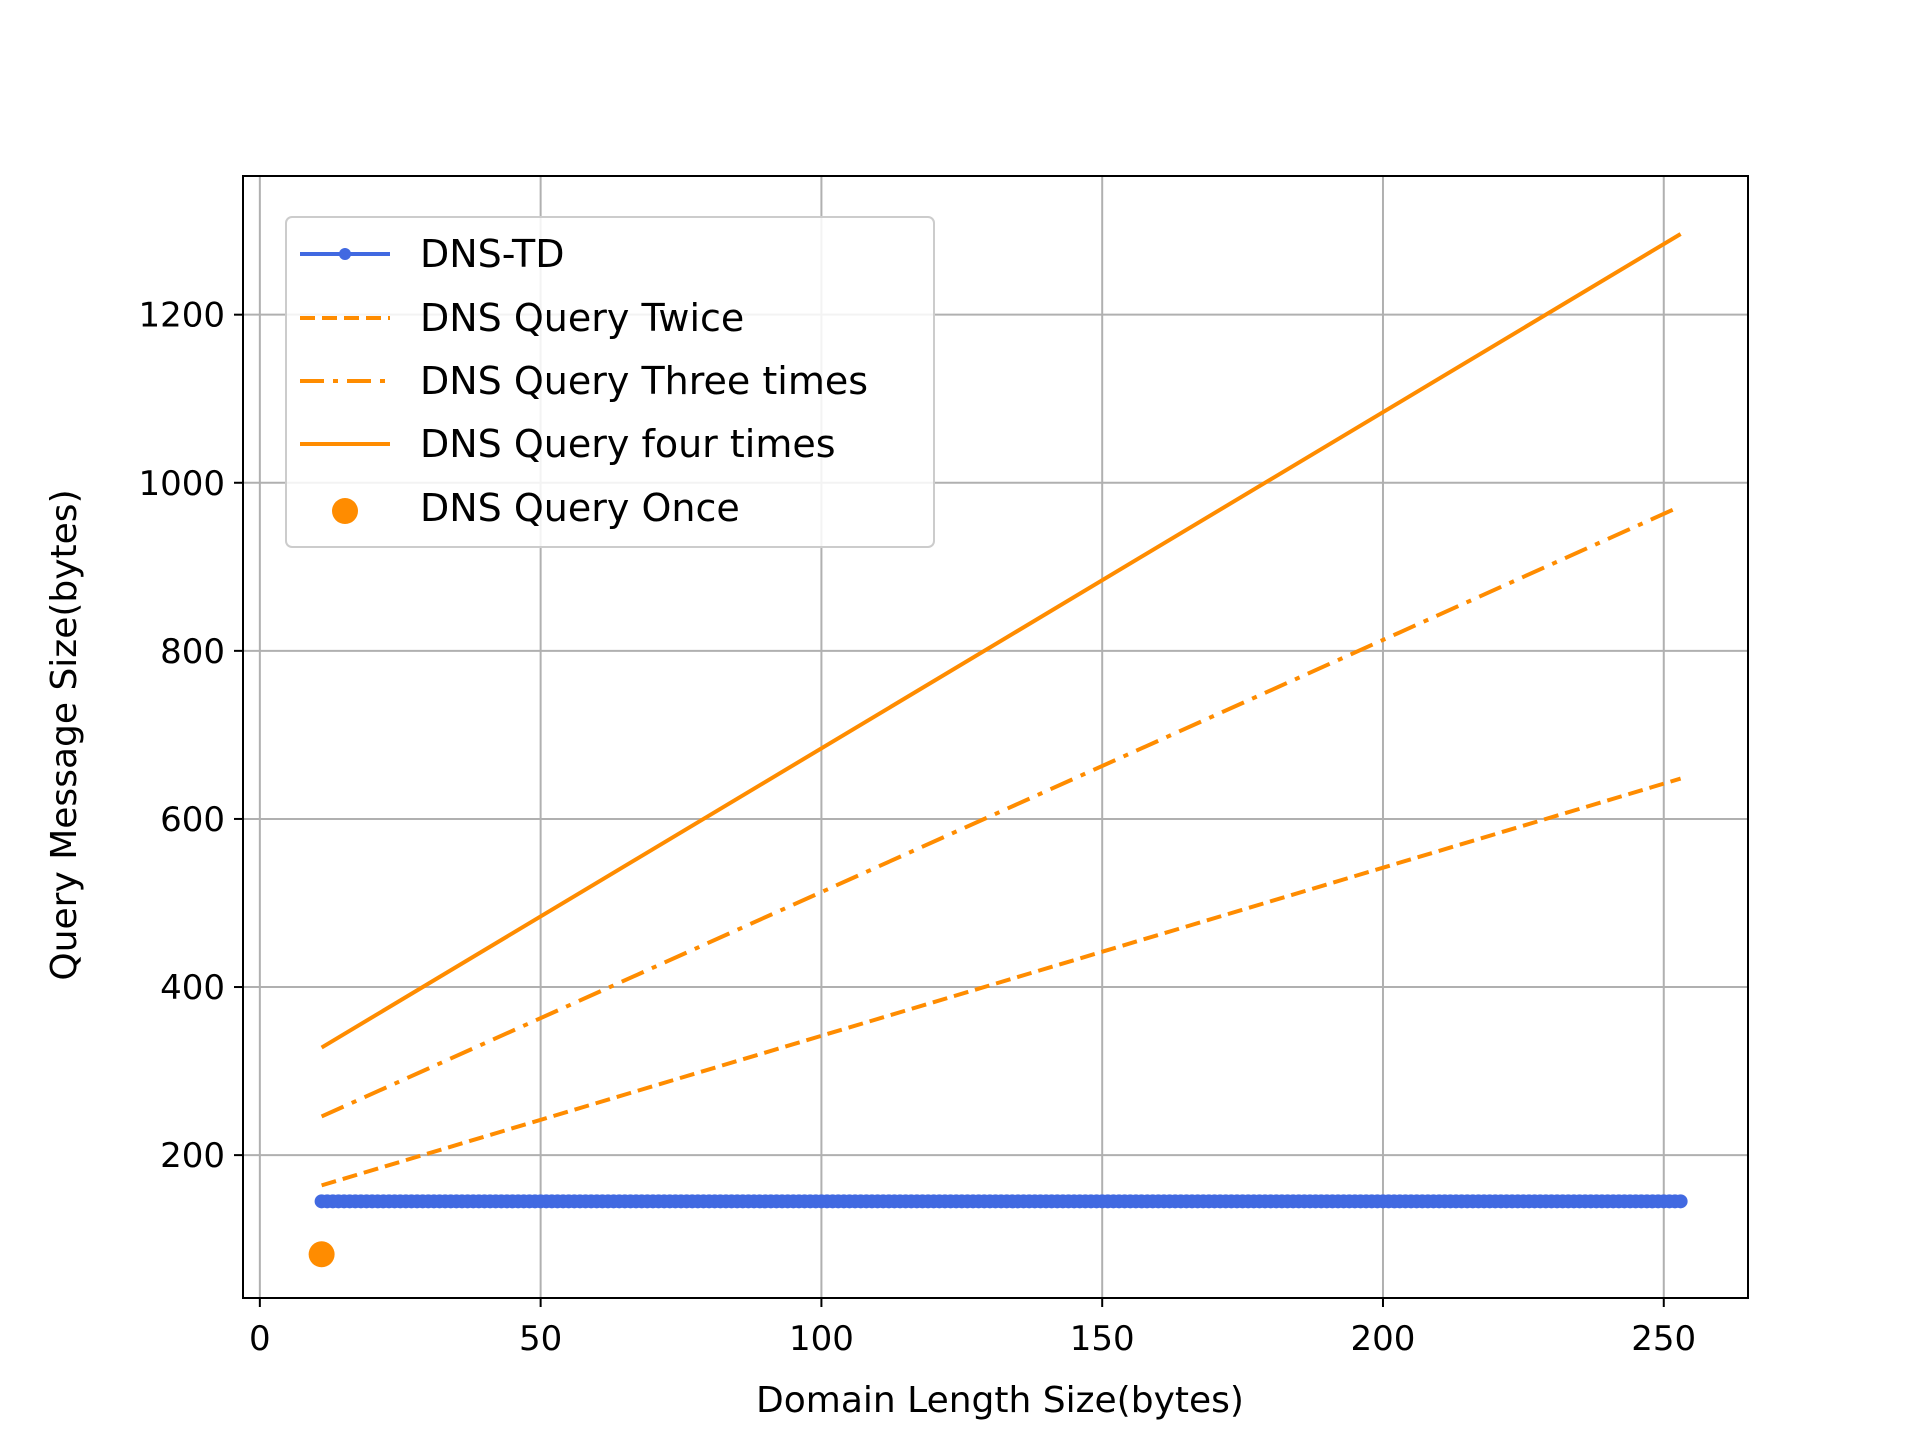 The height and width of the screenshot is (1440, 1920). Describe the element at coordinates (1383, 1339) in the screenshot. I see `x-tick-label: 200` at that location.